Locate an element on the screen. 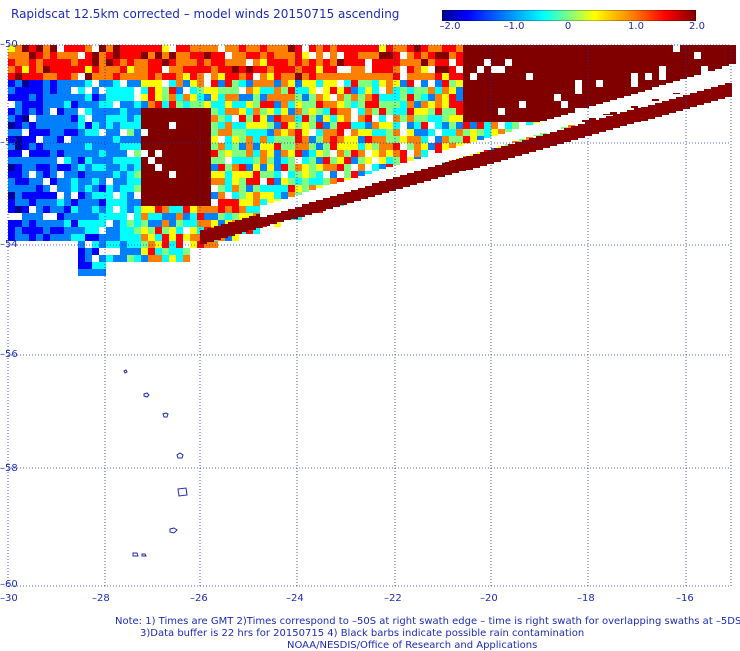  lon-label: –30 is located at coordinates (9, 598).